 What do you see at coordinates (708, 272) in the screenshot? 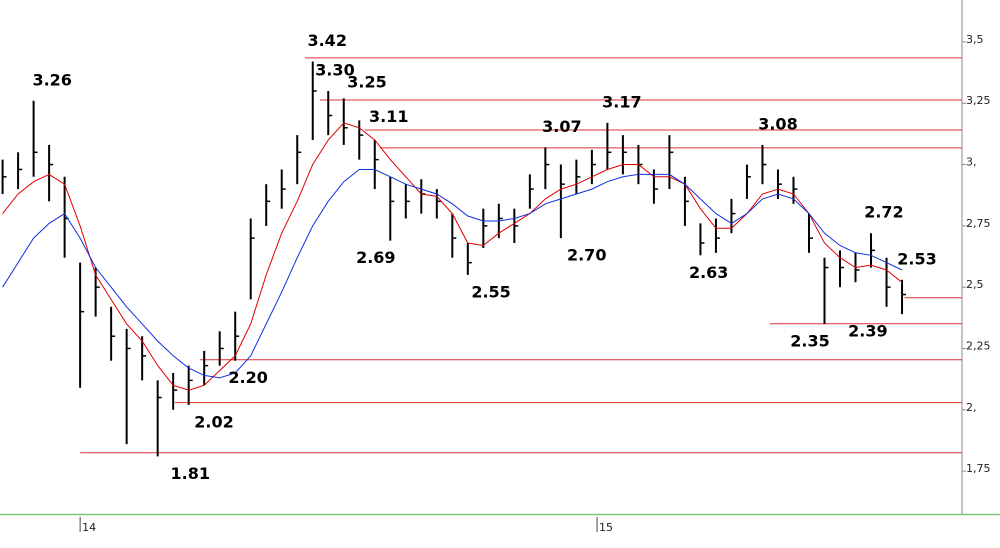
I see `annotation: 2.63` at bounding box center [708, 272].